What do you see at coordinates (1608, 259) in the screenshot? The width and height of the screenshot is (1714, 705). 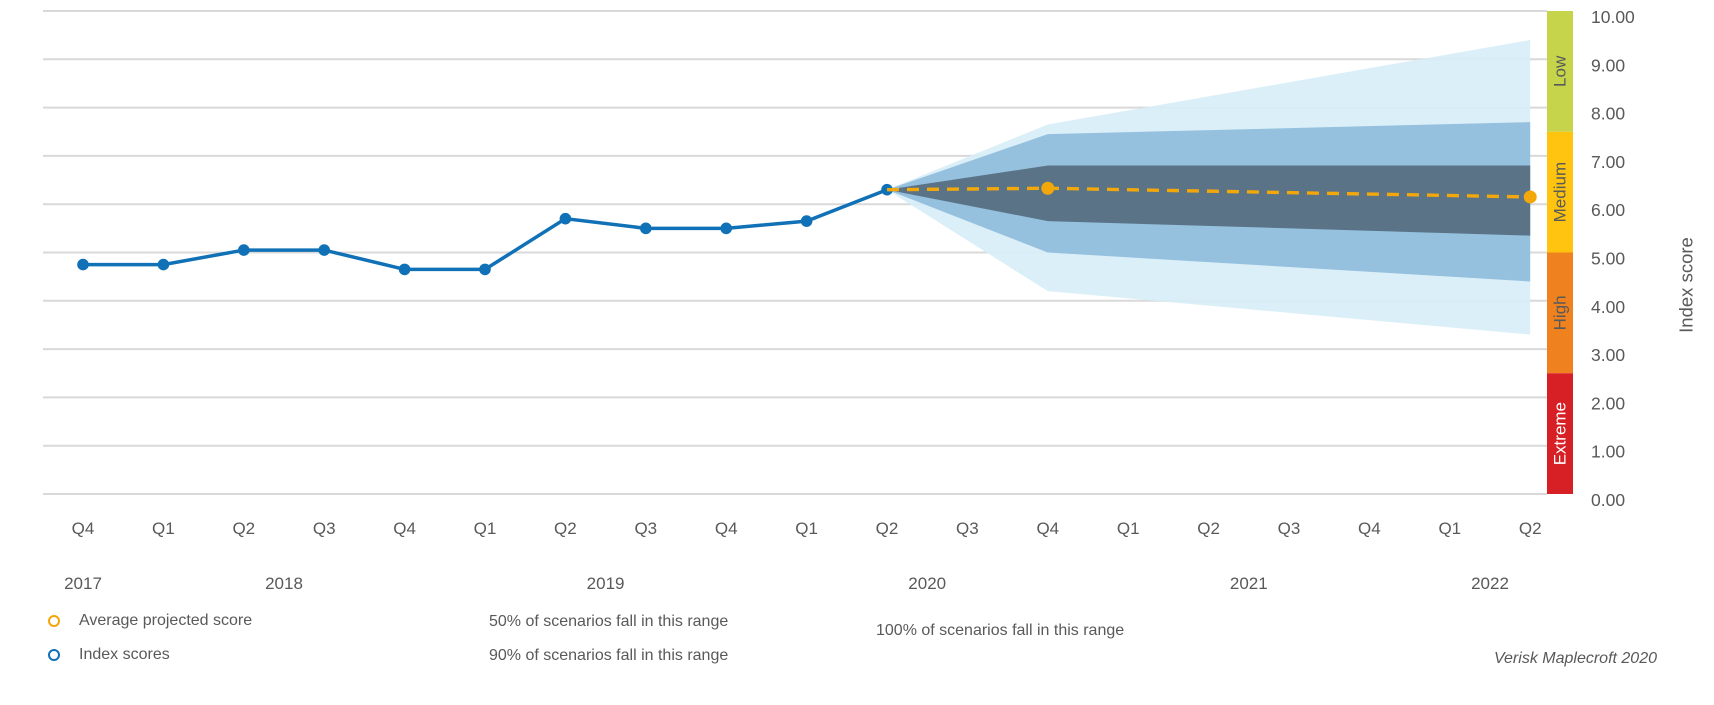 I see `y-axis-tick-label: 5.00` at bounding box center [1608, 259].